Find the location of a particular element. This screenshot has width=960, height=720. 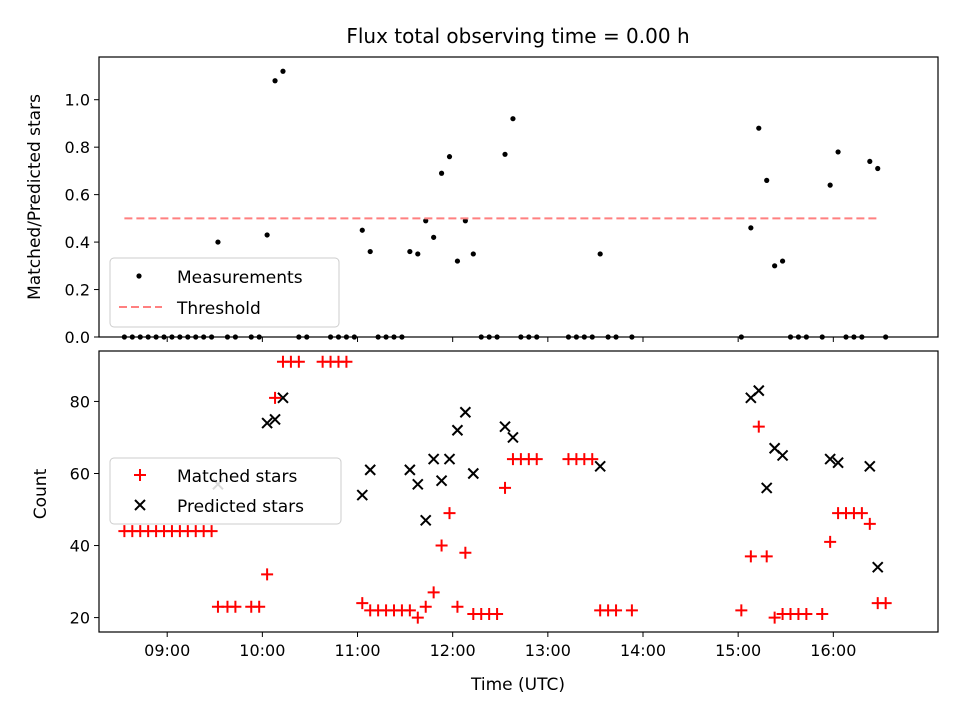

legend-measurements-label: Measurements is located at coordinates (240, 278).